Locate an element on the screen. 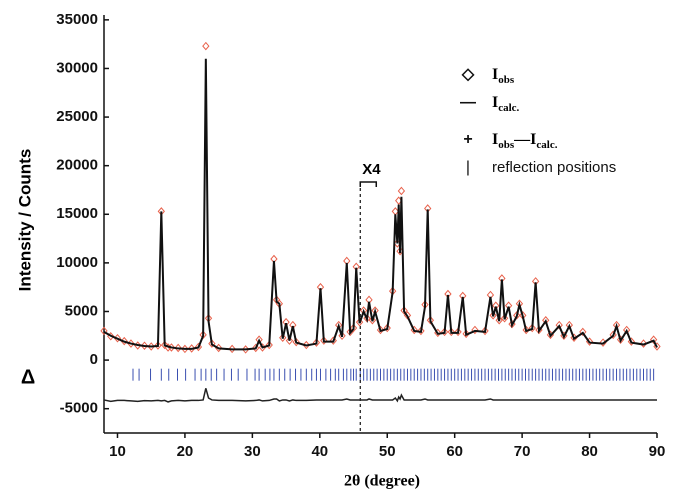 The image size is (685, 495). legend-label: Iobs is located at coordinates (503, 76).